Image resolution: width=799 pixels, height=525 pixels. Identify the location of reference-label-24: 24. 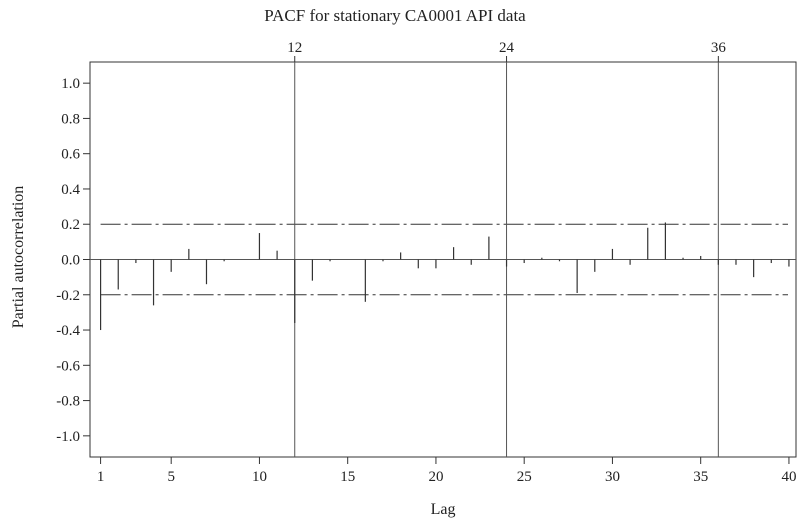
(507, 48).